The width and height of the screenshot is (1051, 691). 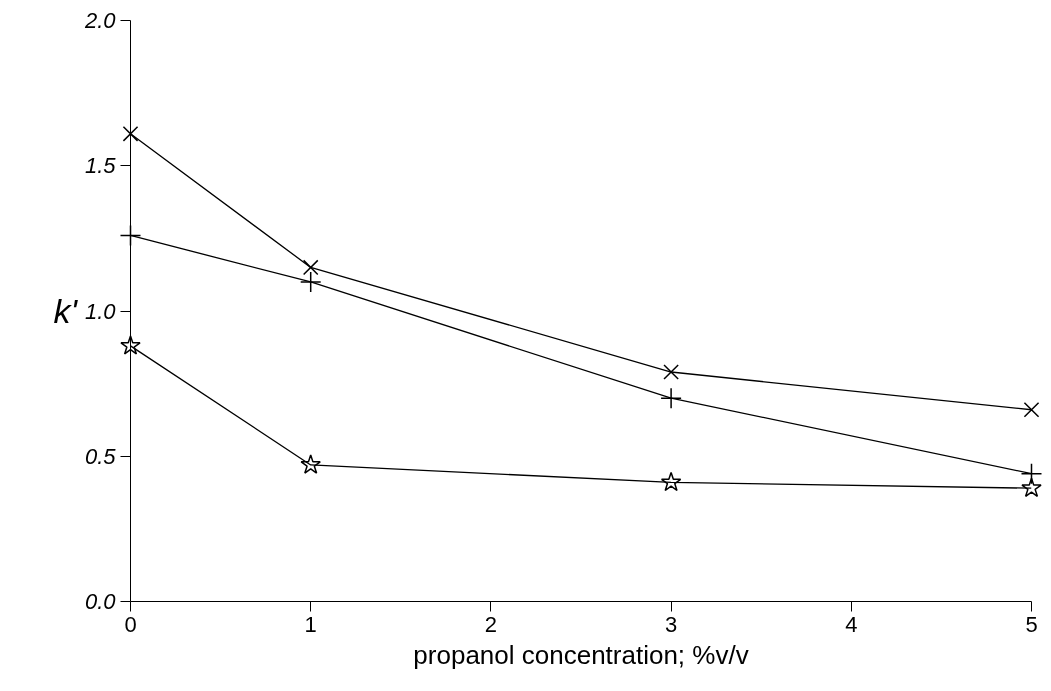 I want to click on y-tick-label: 1.0, so click(x=100, y=311).